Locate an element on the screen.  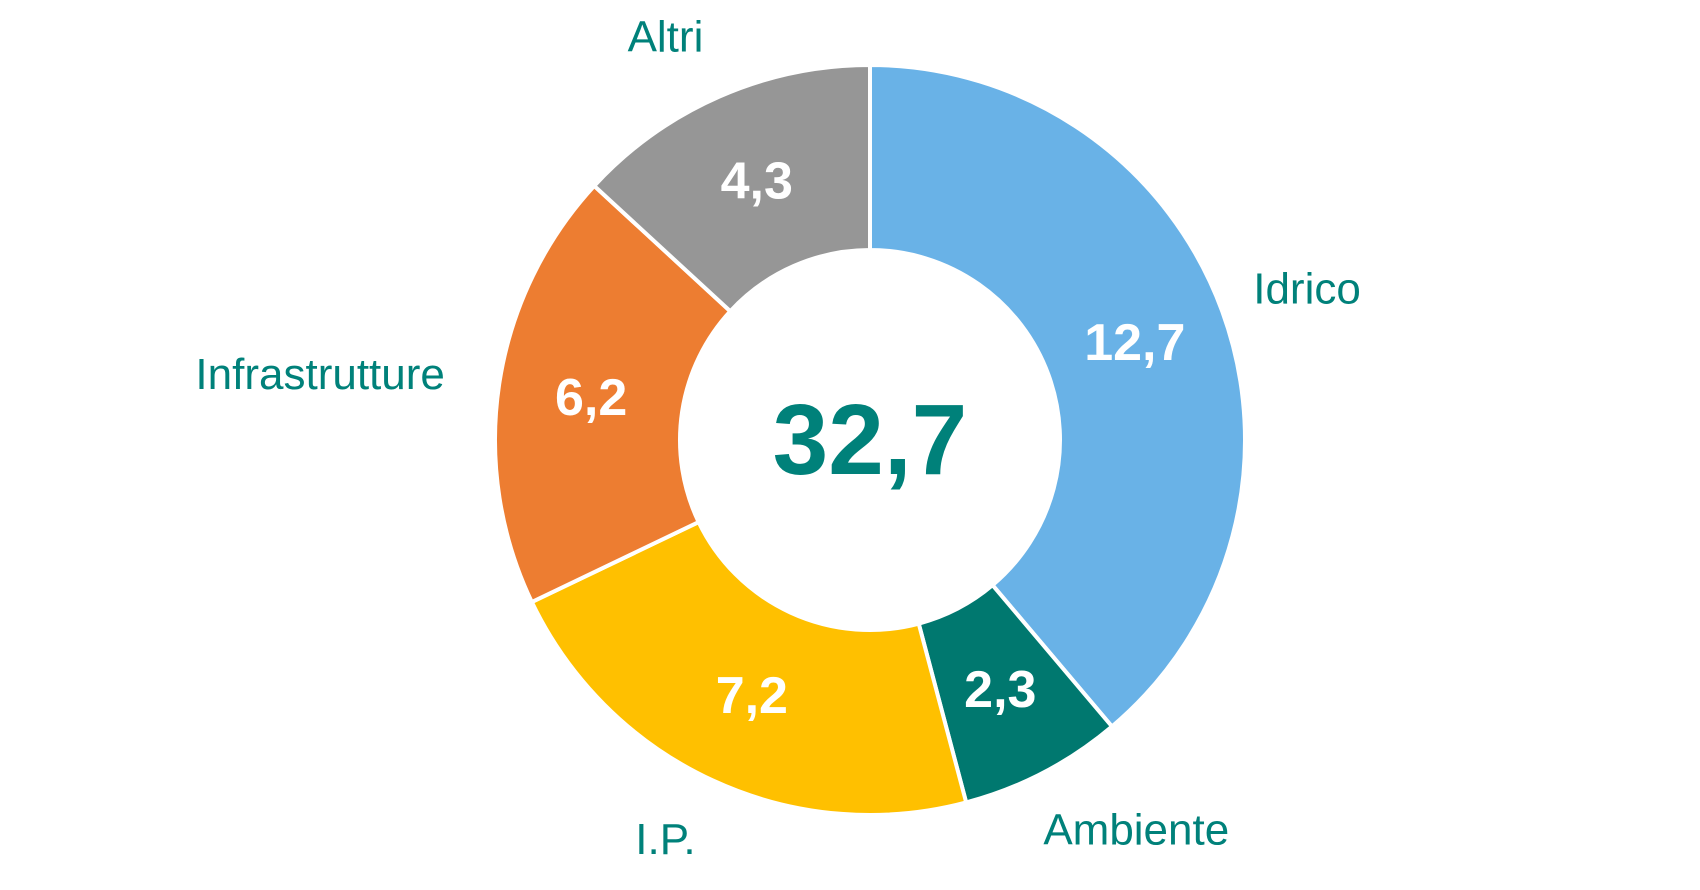
category-label-ambiente: Ambiente is located at coordinates (1136, 830).